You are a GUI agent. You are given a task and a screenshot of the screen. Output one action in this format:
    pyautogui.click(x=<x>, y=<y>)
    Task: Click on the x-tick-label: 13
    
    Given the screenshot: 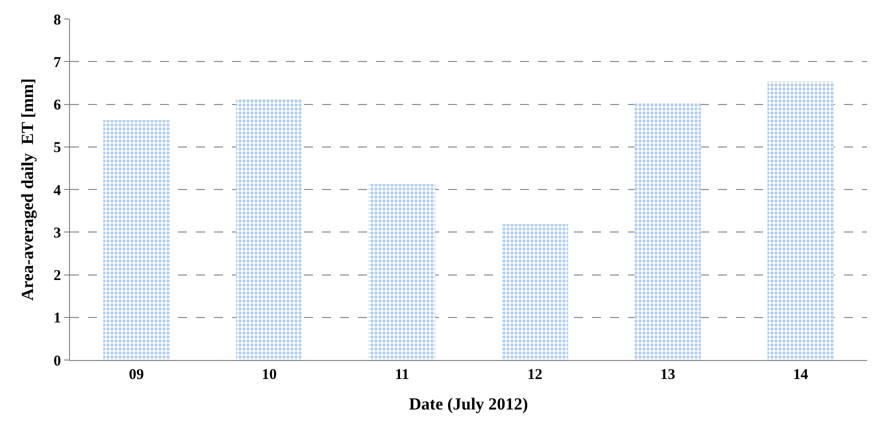 What is the action you would take?
    pyautogui.click(x=668, y=375)
    